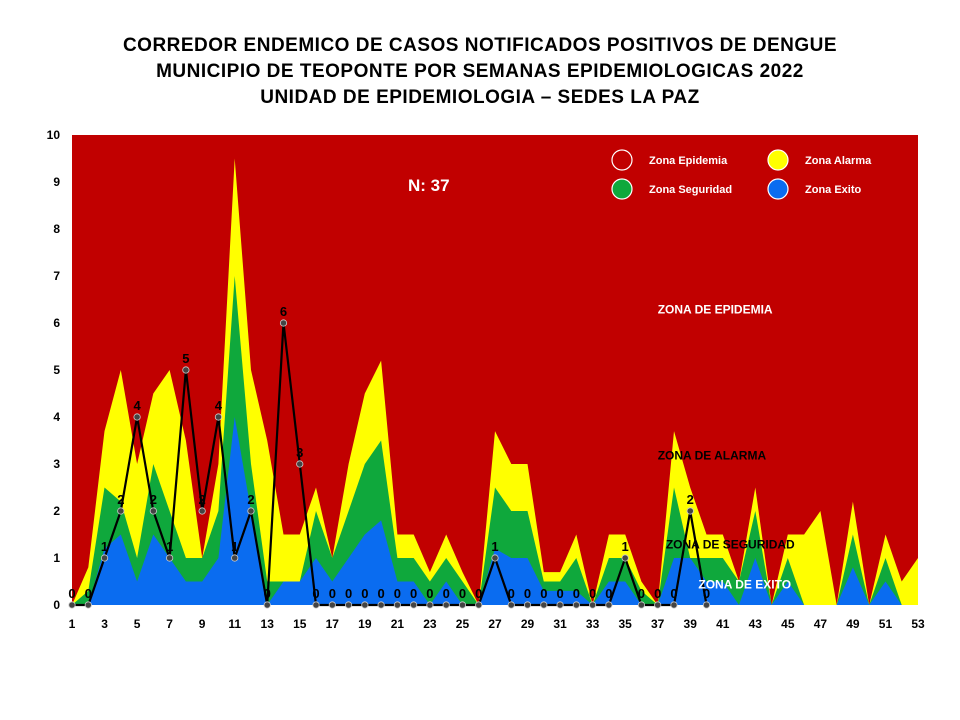  What do you see at coordinates (833, 190) in the screenshot?
I see `legend-label: Zona Exito` at bounding box center [833, 190].